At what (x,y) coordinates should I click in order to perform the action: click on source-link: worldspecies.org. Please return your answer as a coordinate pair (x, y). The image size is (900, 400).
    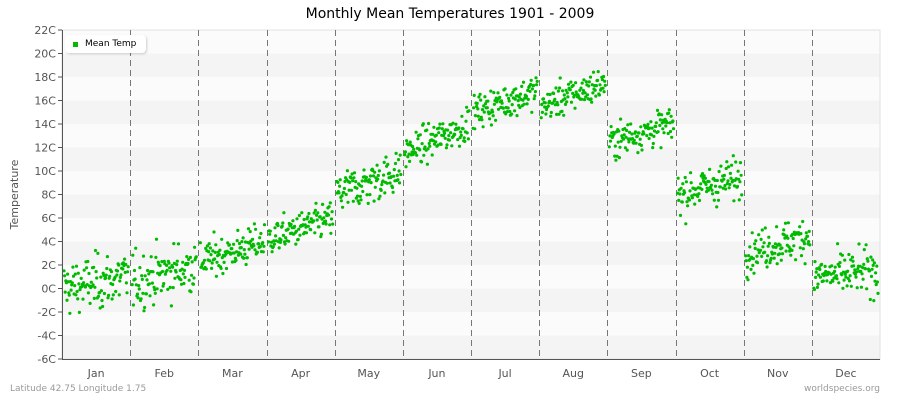
    Looking at the image, I should click on (841, 389).